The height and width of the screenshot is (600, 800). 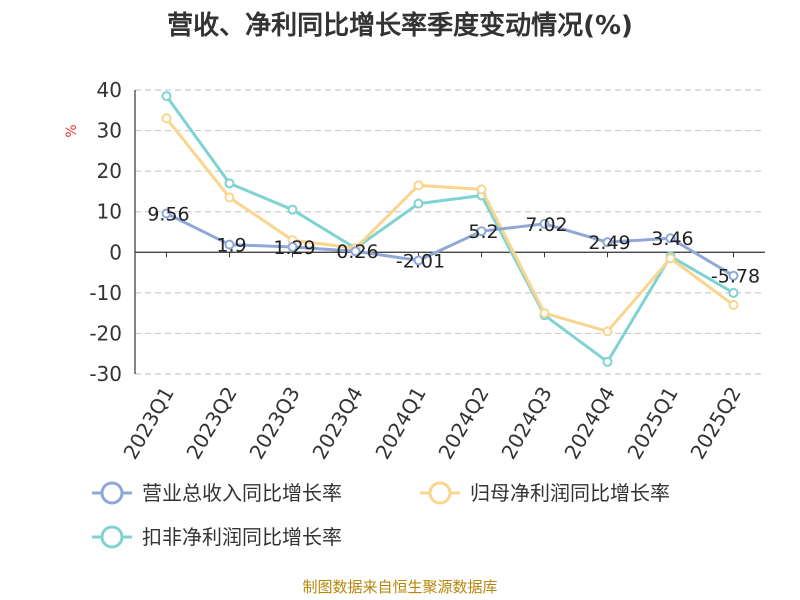 What do you see at coordinates (274, 423) in the screenshot?
I see `x-tick-label: 2023Q3` at bounding box center [274, 423].